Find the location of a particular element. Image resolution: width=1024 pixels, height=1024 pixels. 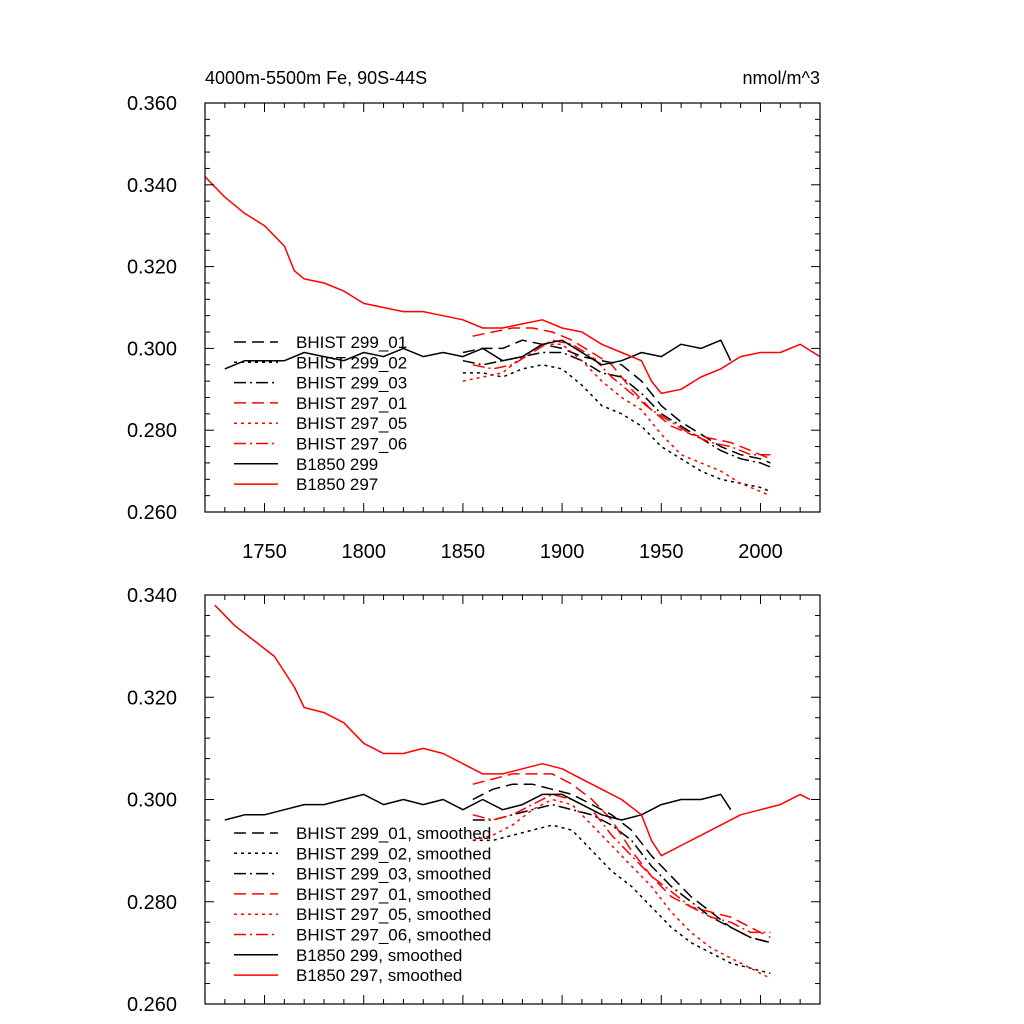

legend-label: B1850 297 is located at coordinates (337, 484).